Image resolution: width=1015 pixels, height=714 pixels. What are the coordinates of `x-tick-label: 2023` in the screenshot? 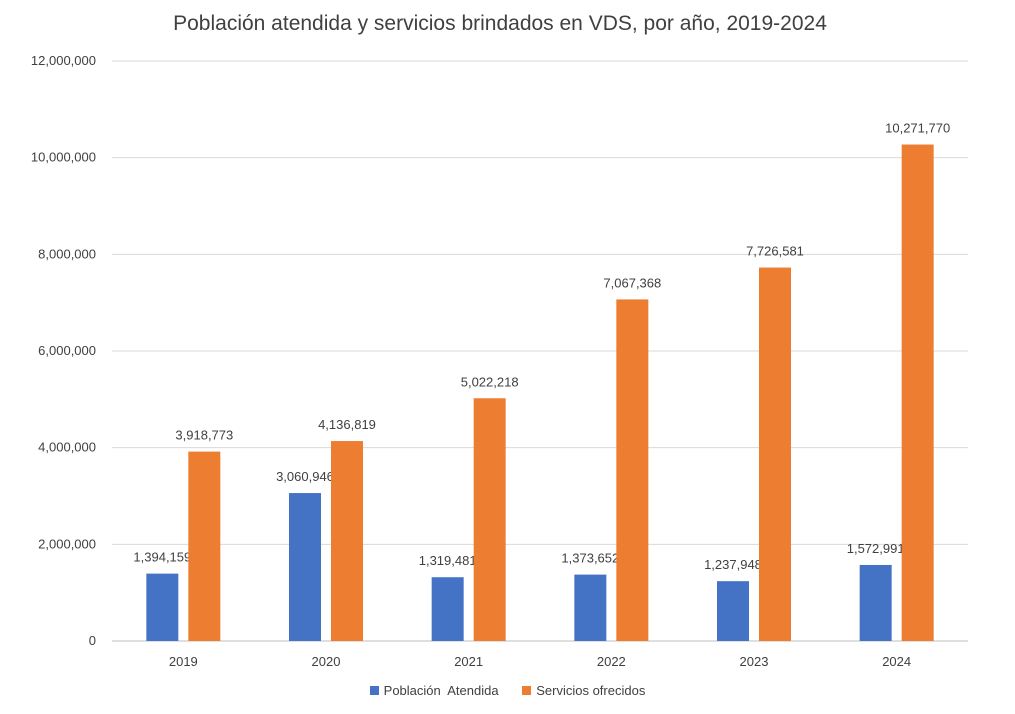 It's located at (754, 661).